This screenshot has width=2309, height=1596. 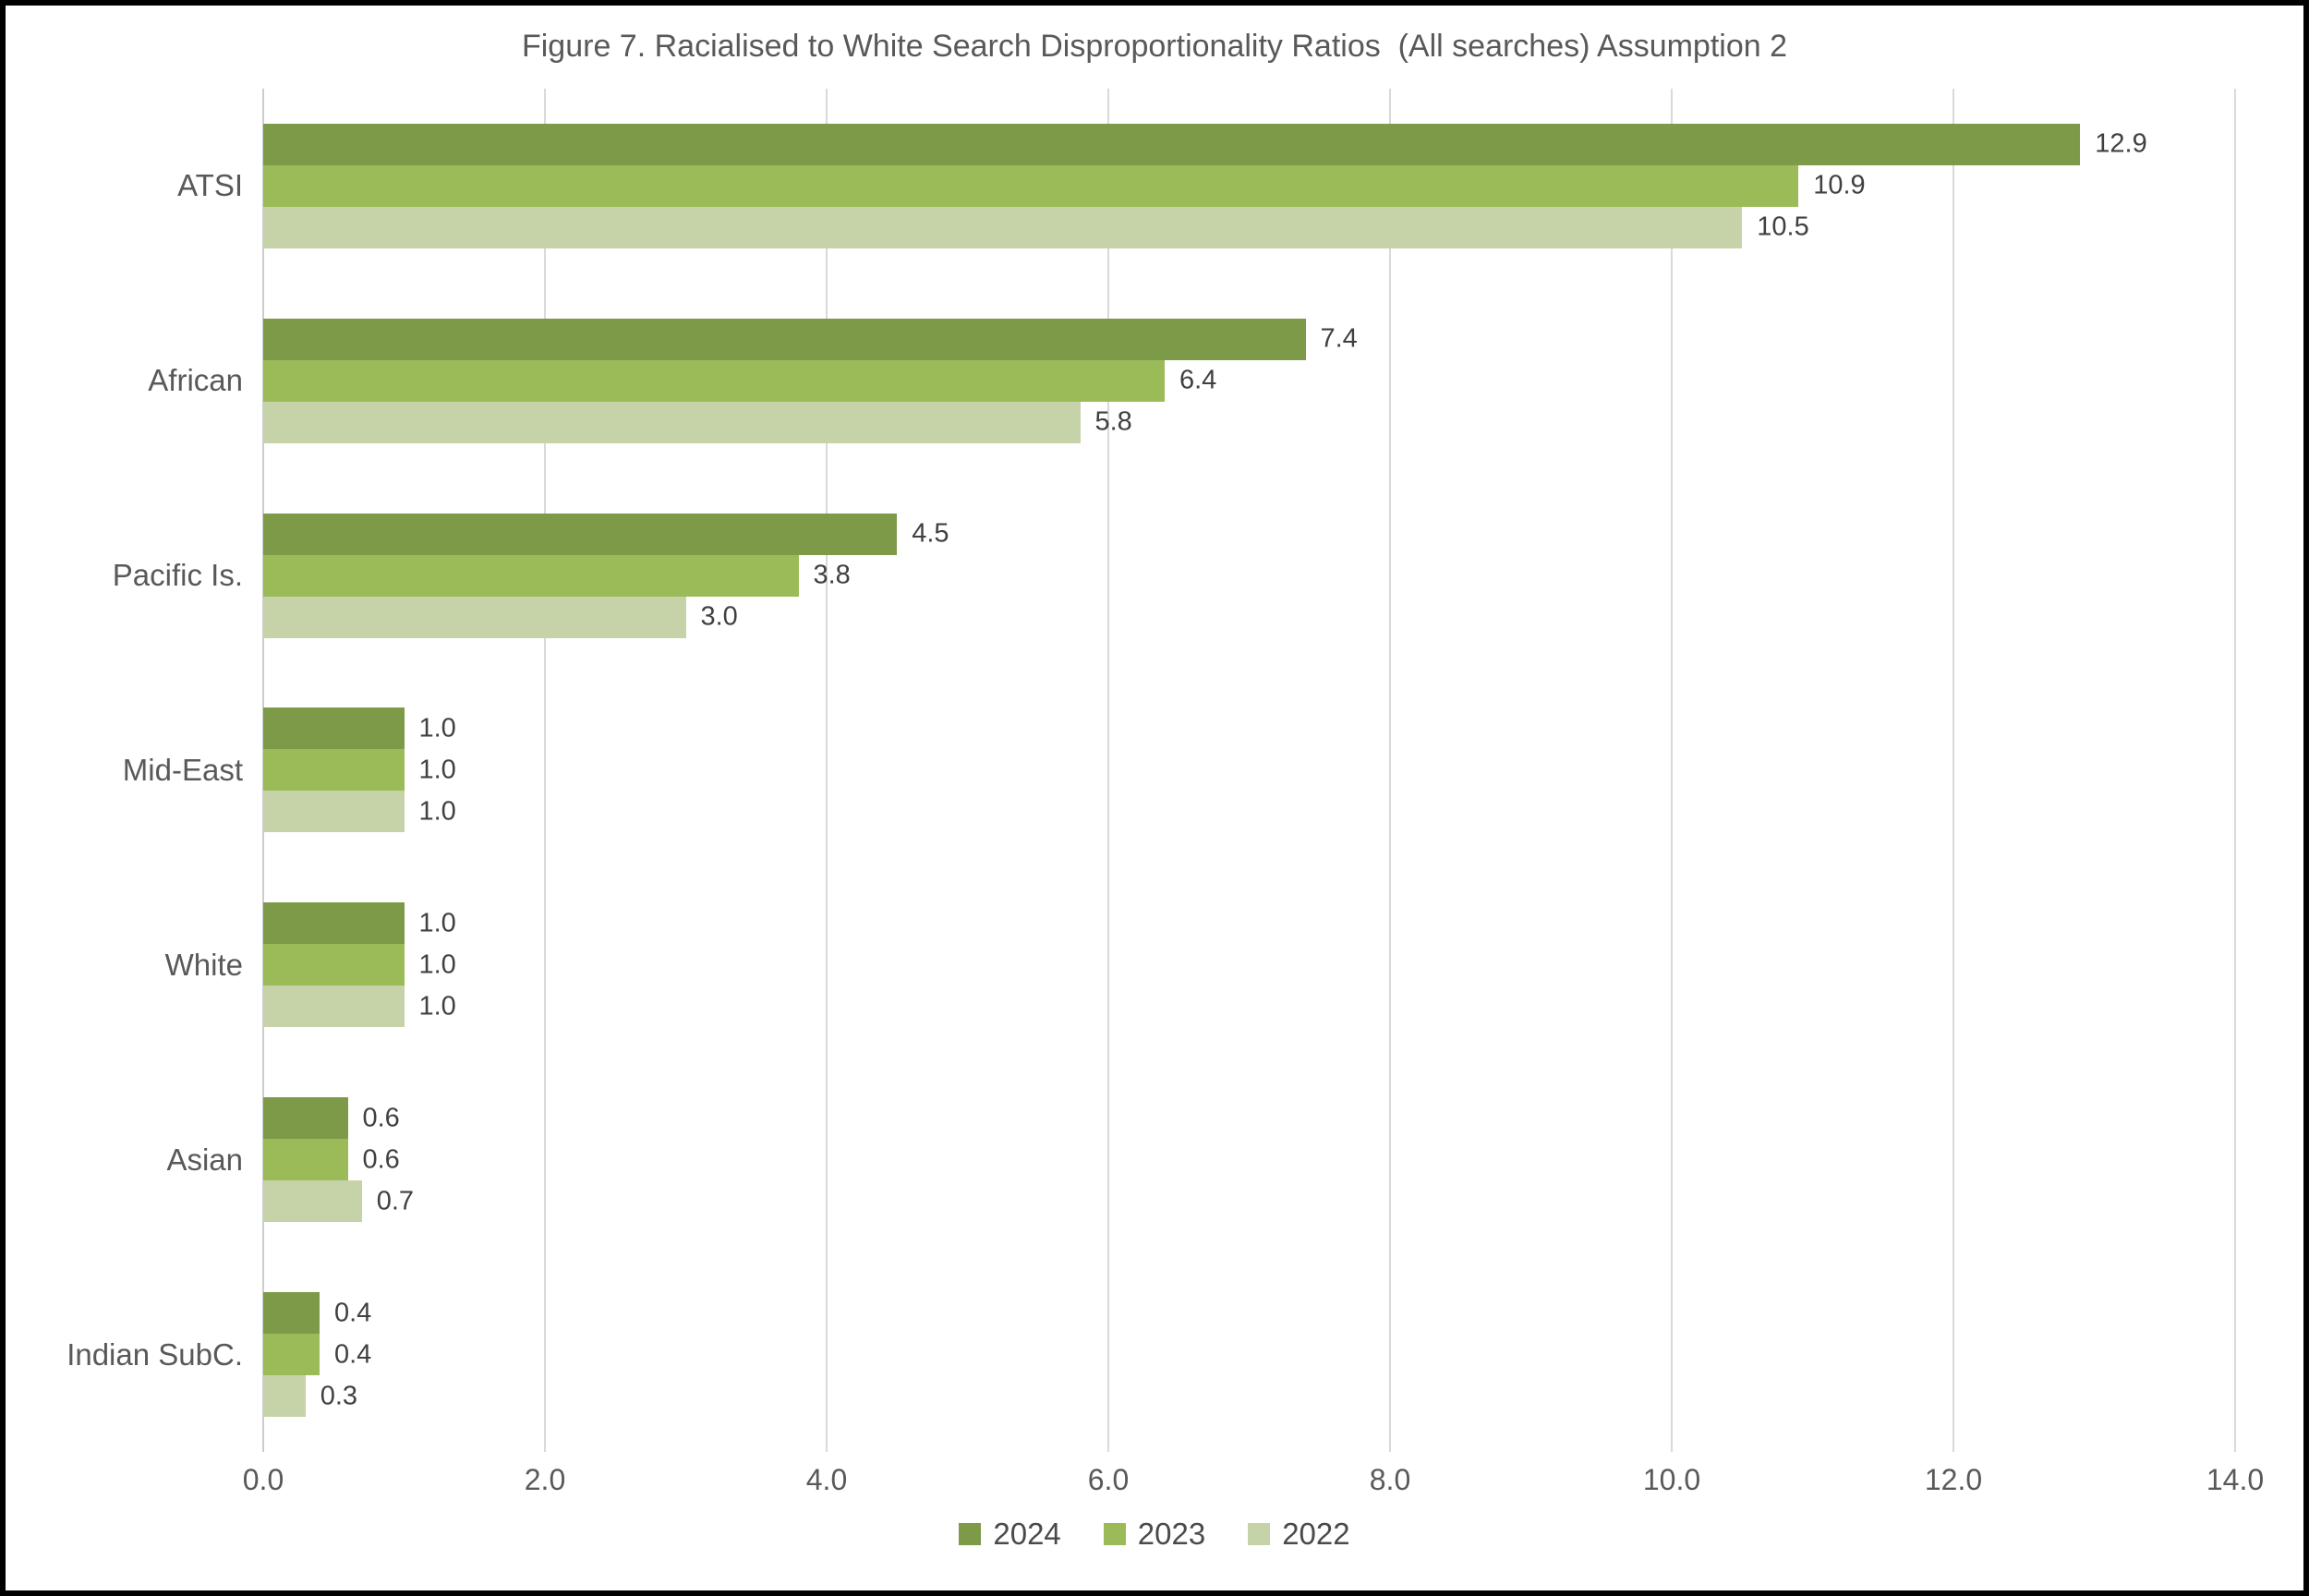 What do you see at coordinates (1783, 227) in the screenshot?
I see `bar-value-label: 10.5` at bounding box center [1783, 227].